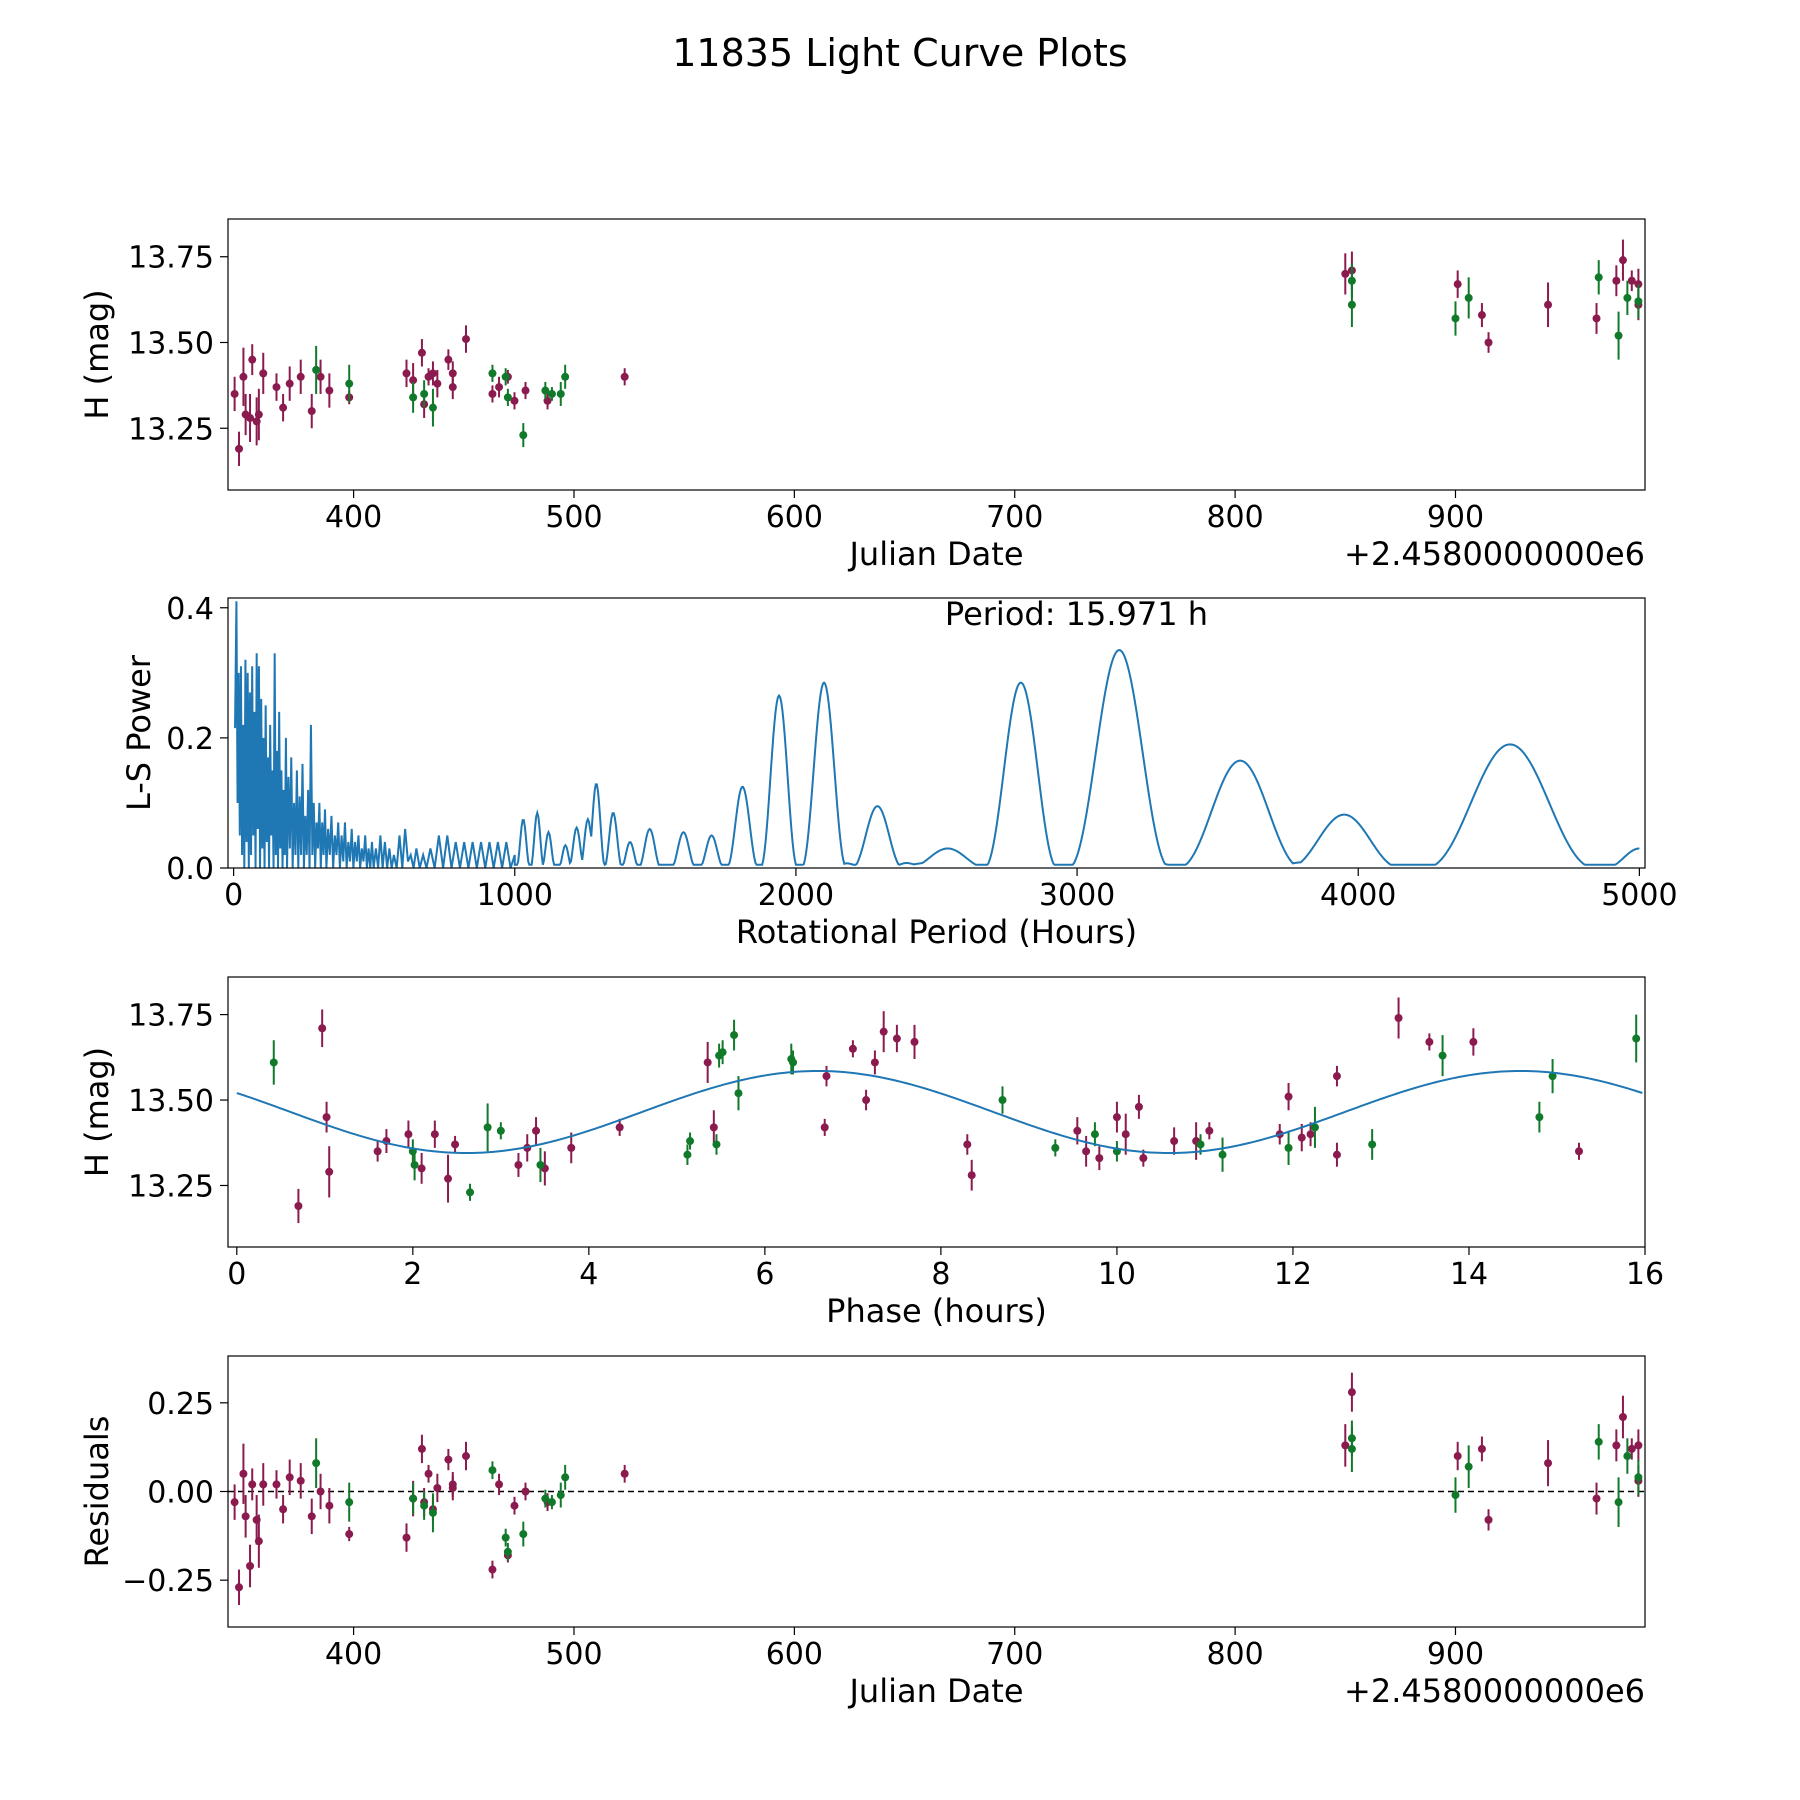  What do you see at coordinates (936, 932) in the screenshot?
I see `x-axis-label: Rotational Period (Hours)` at bounding box center [936, 932].